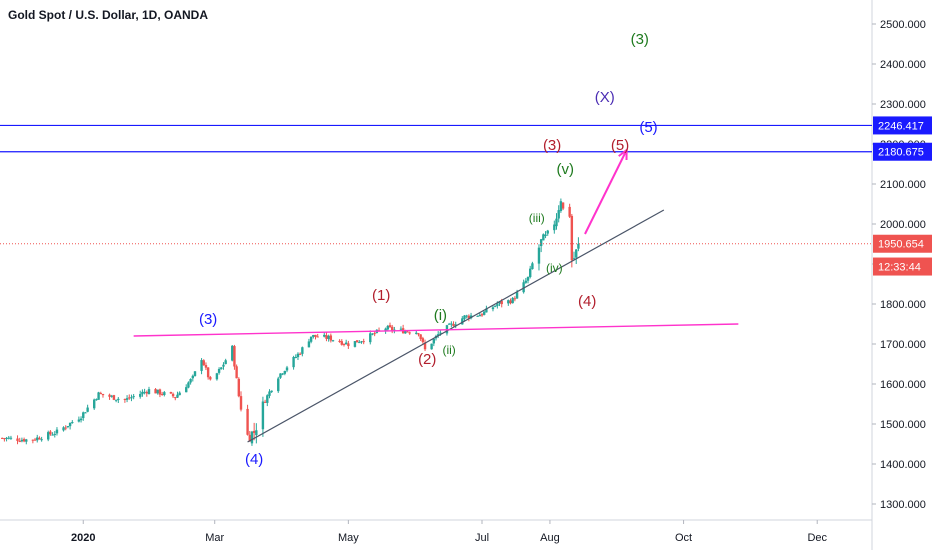 Image resolution: width=932 pixels, height=555 pixels. I want to click on y-tick-label: 1300.000, so click(903, 505).